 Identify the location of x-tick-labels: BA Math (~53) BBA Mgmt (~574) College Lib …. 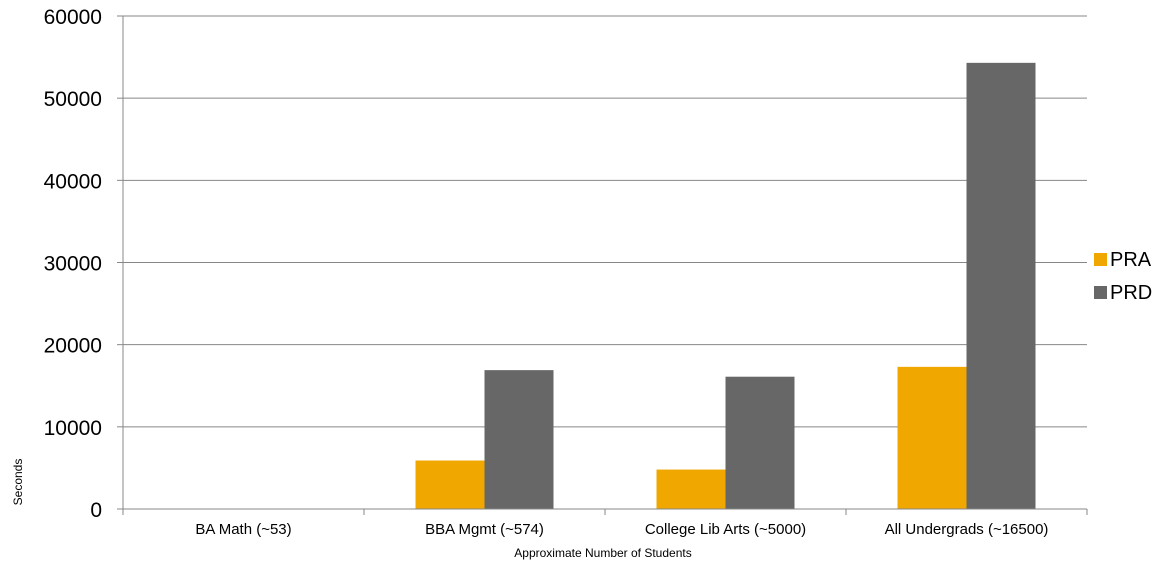
(621, 529).